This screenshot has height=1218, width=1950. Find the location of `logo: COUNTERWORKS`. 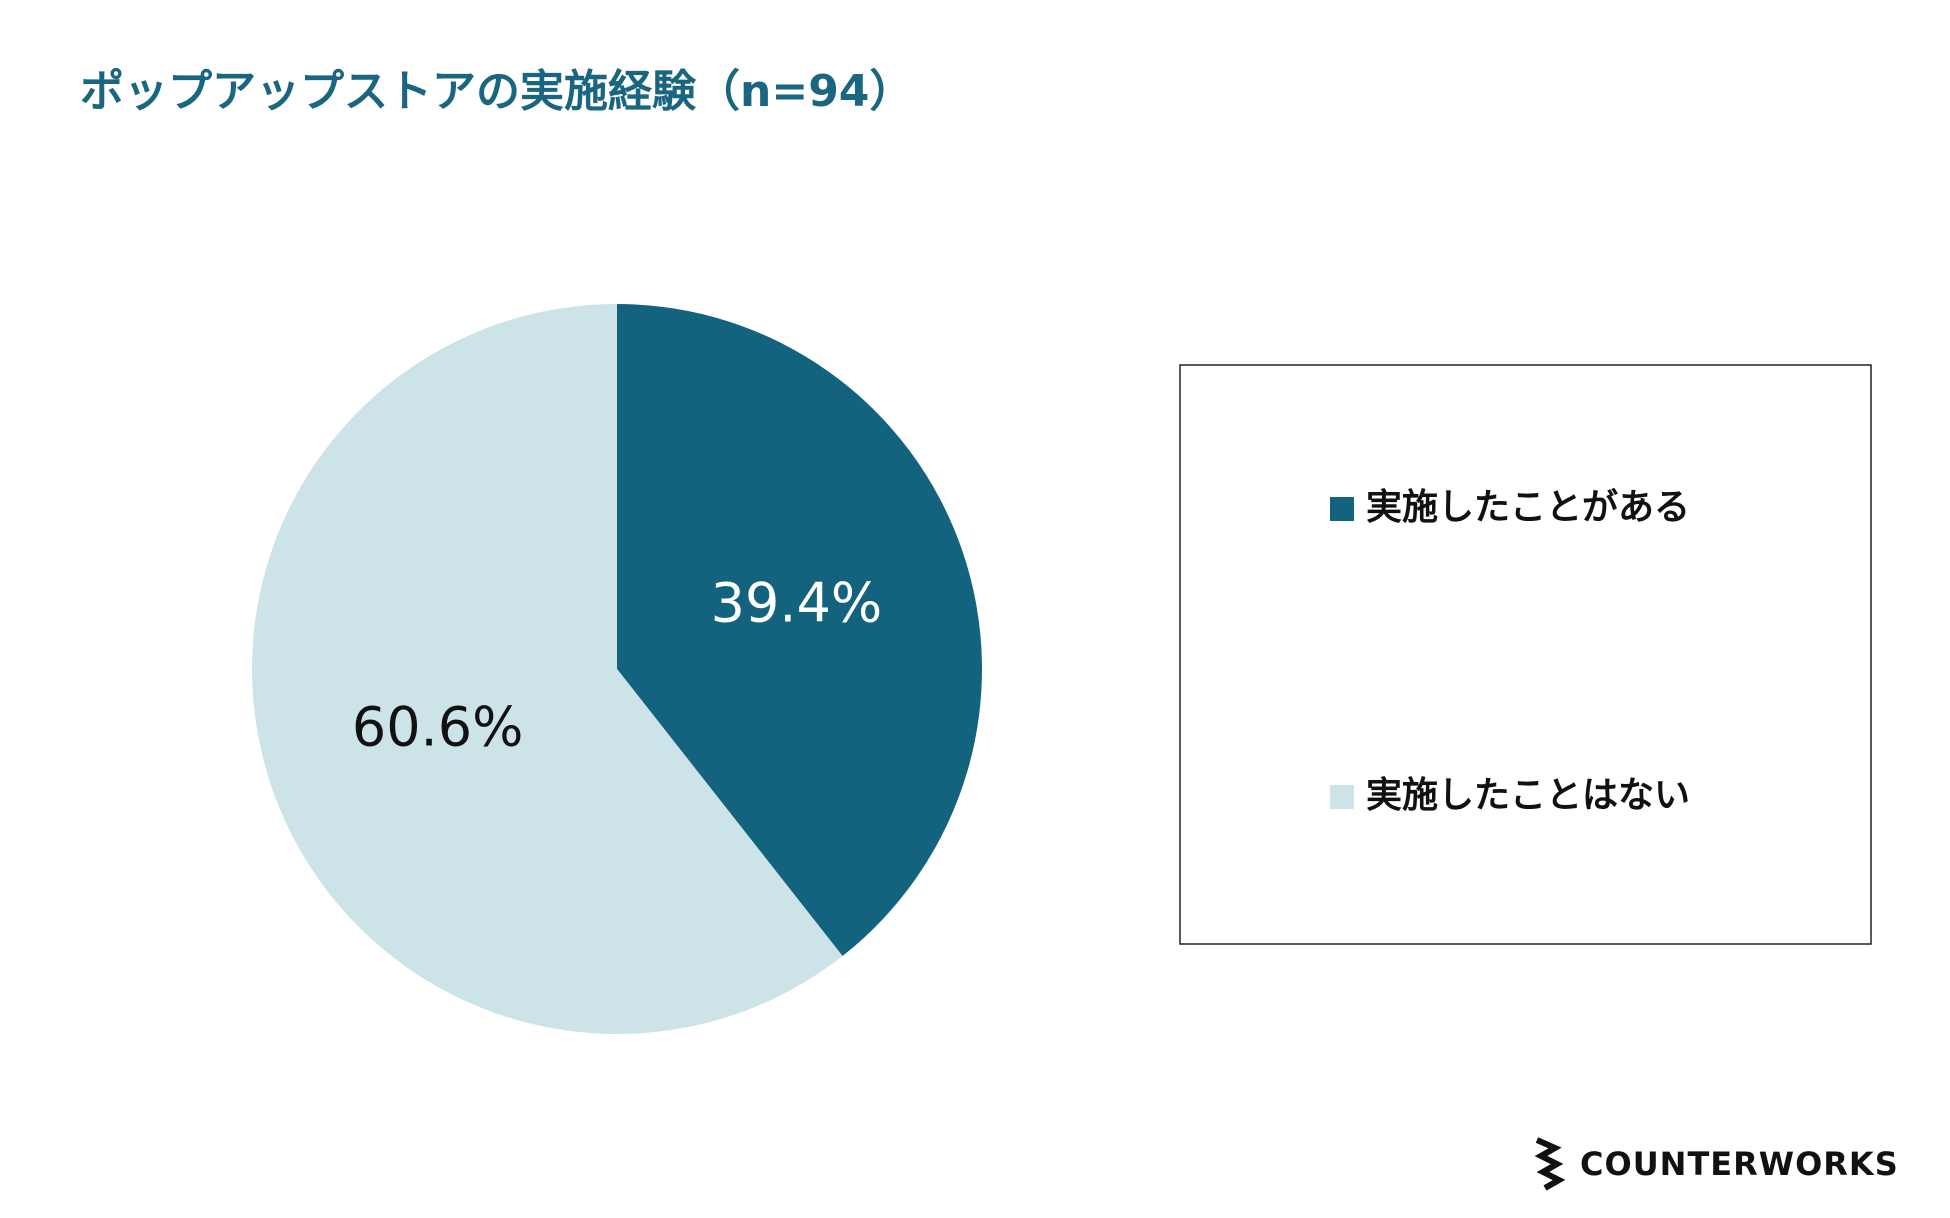

logo: COUNTERWORKS is located at coordinates (1716, 1164).